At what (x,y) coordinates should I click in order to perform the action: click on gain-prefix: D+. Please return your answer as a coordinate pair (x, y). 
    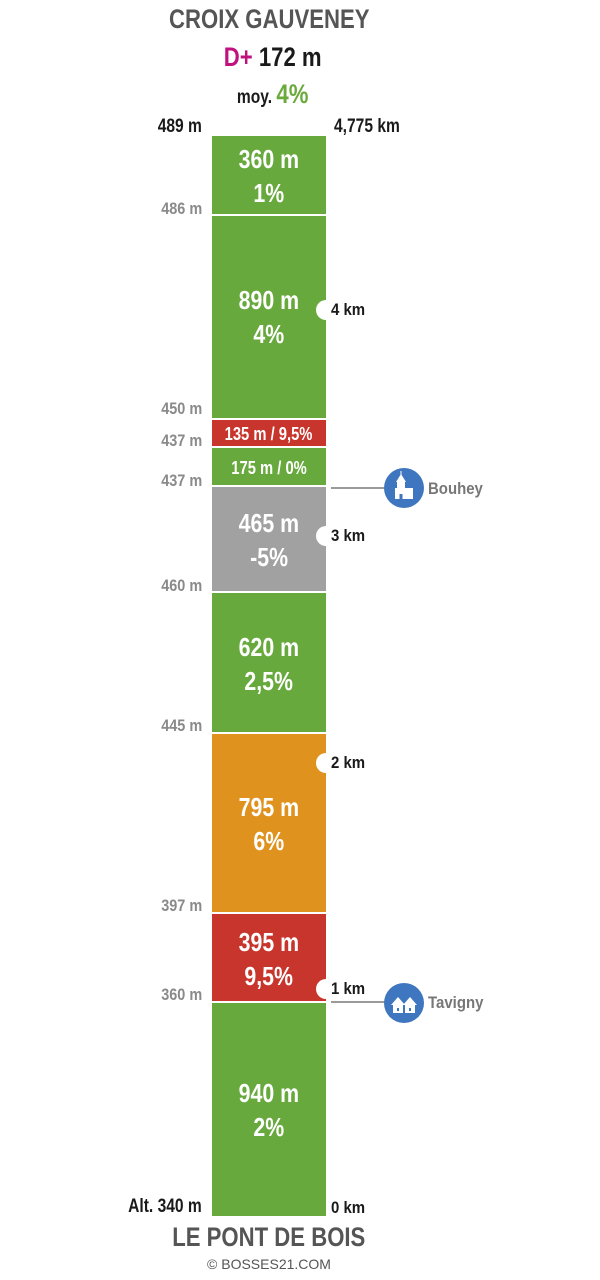
    Looking at the image, I should click on (238, 57).